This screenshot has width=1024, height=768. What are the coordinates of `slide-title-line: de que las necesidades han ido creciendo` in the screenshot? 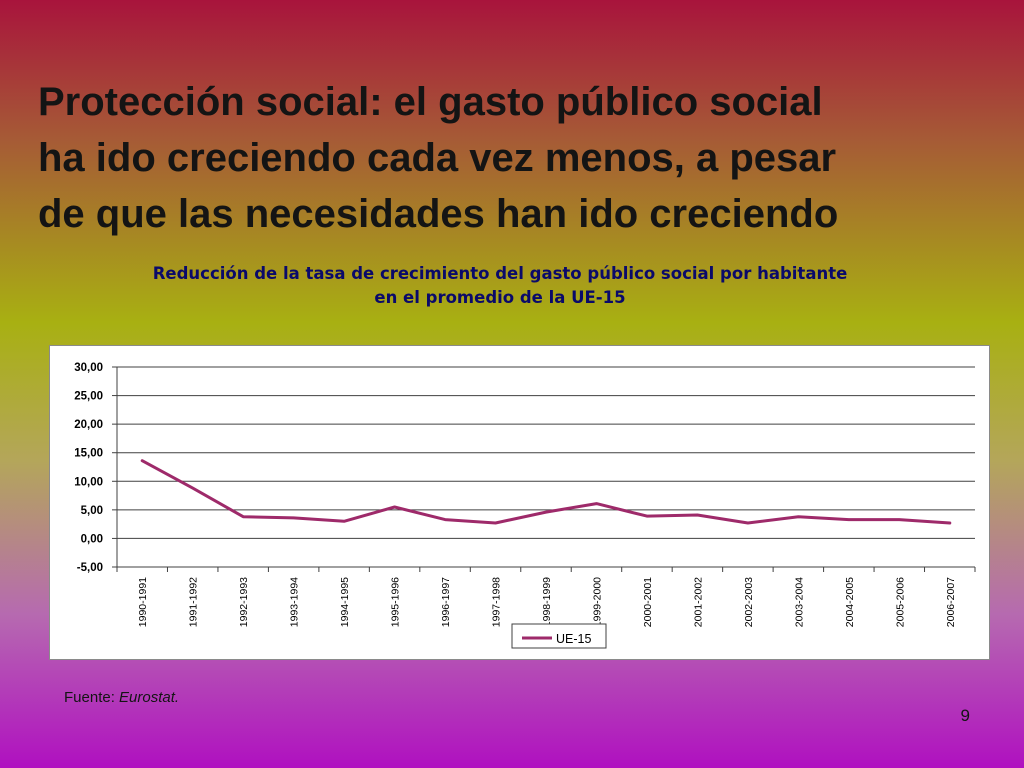 It's located at (438, 214).